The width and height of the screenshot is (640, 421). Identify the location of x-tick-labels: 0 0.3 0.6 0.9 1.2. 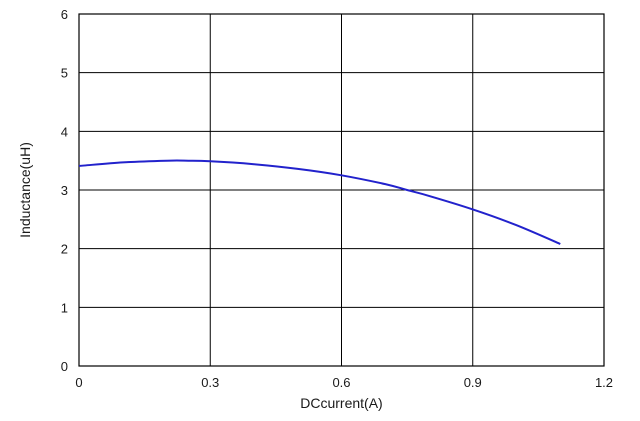
(344, 382).